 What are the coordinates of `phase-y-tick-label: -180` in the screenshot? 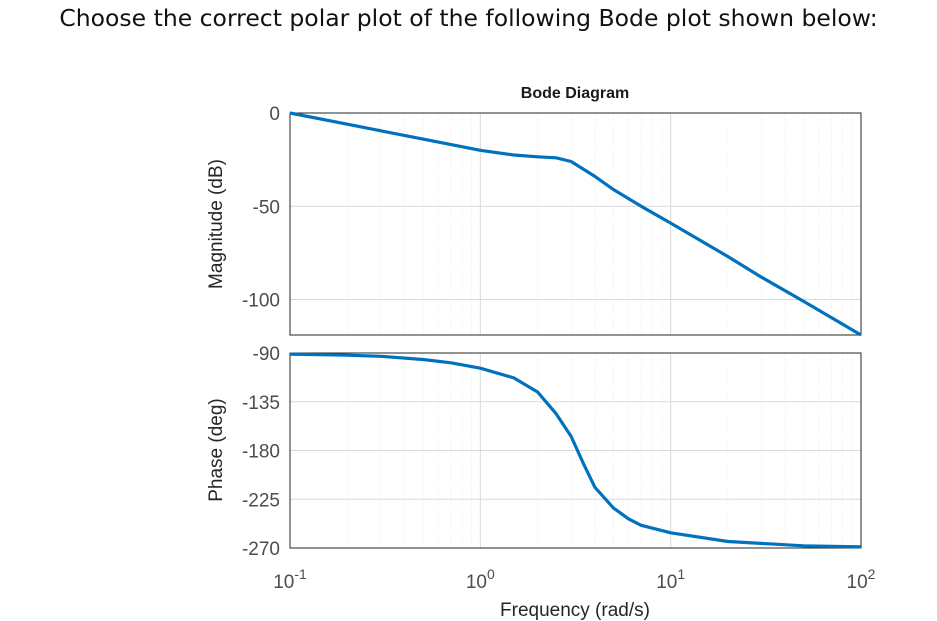 It's located at (261, 452).